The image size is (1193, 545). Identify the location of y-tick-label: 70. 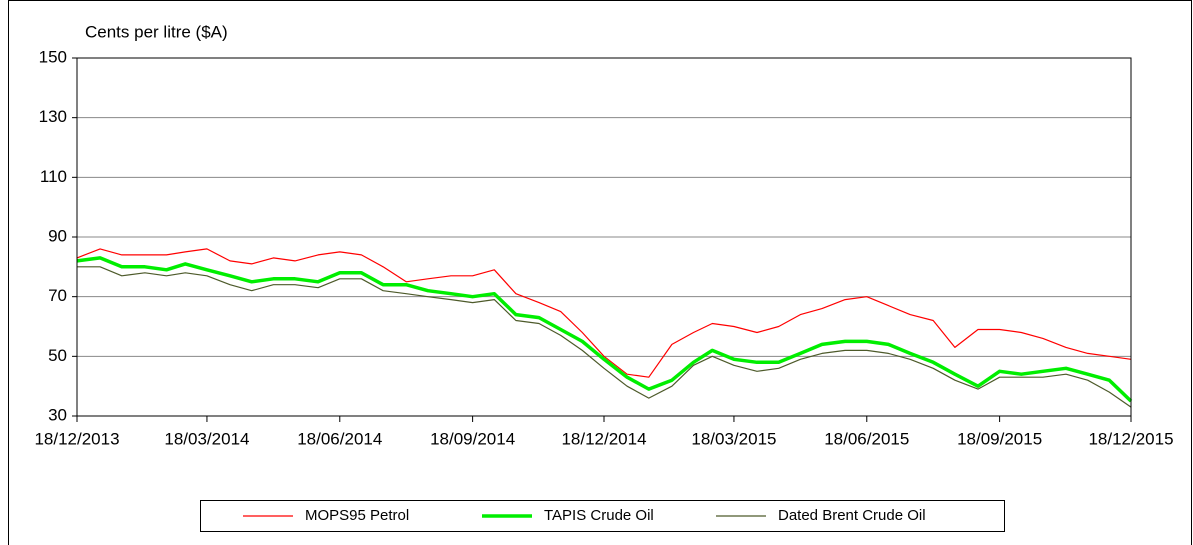
(57, 295).